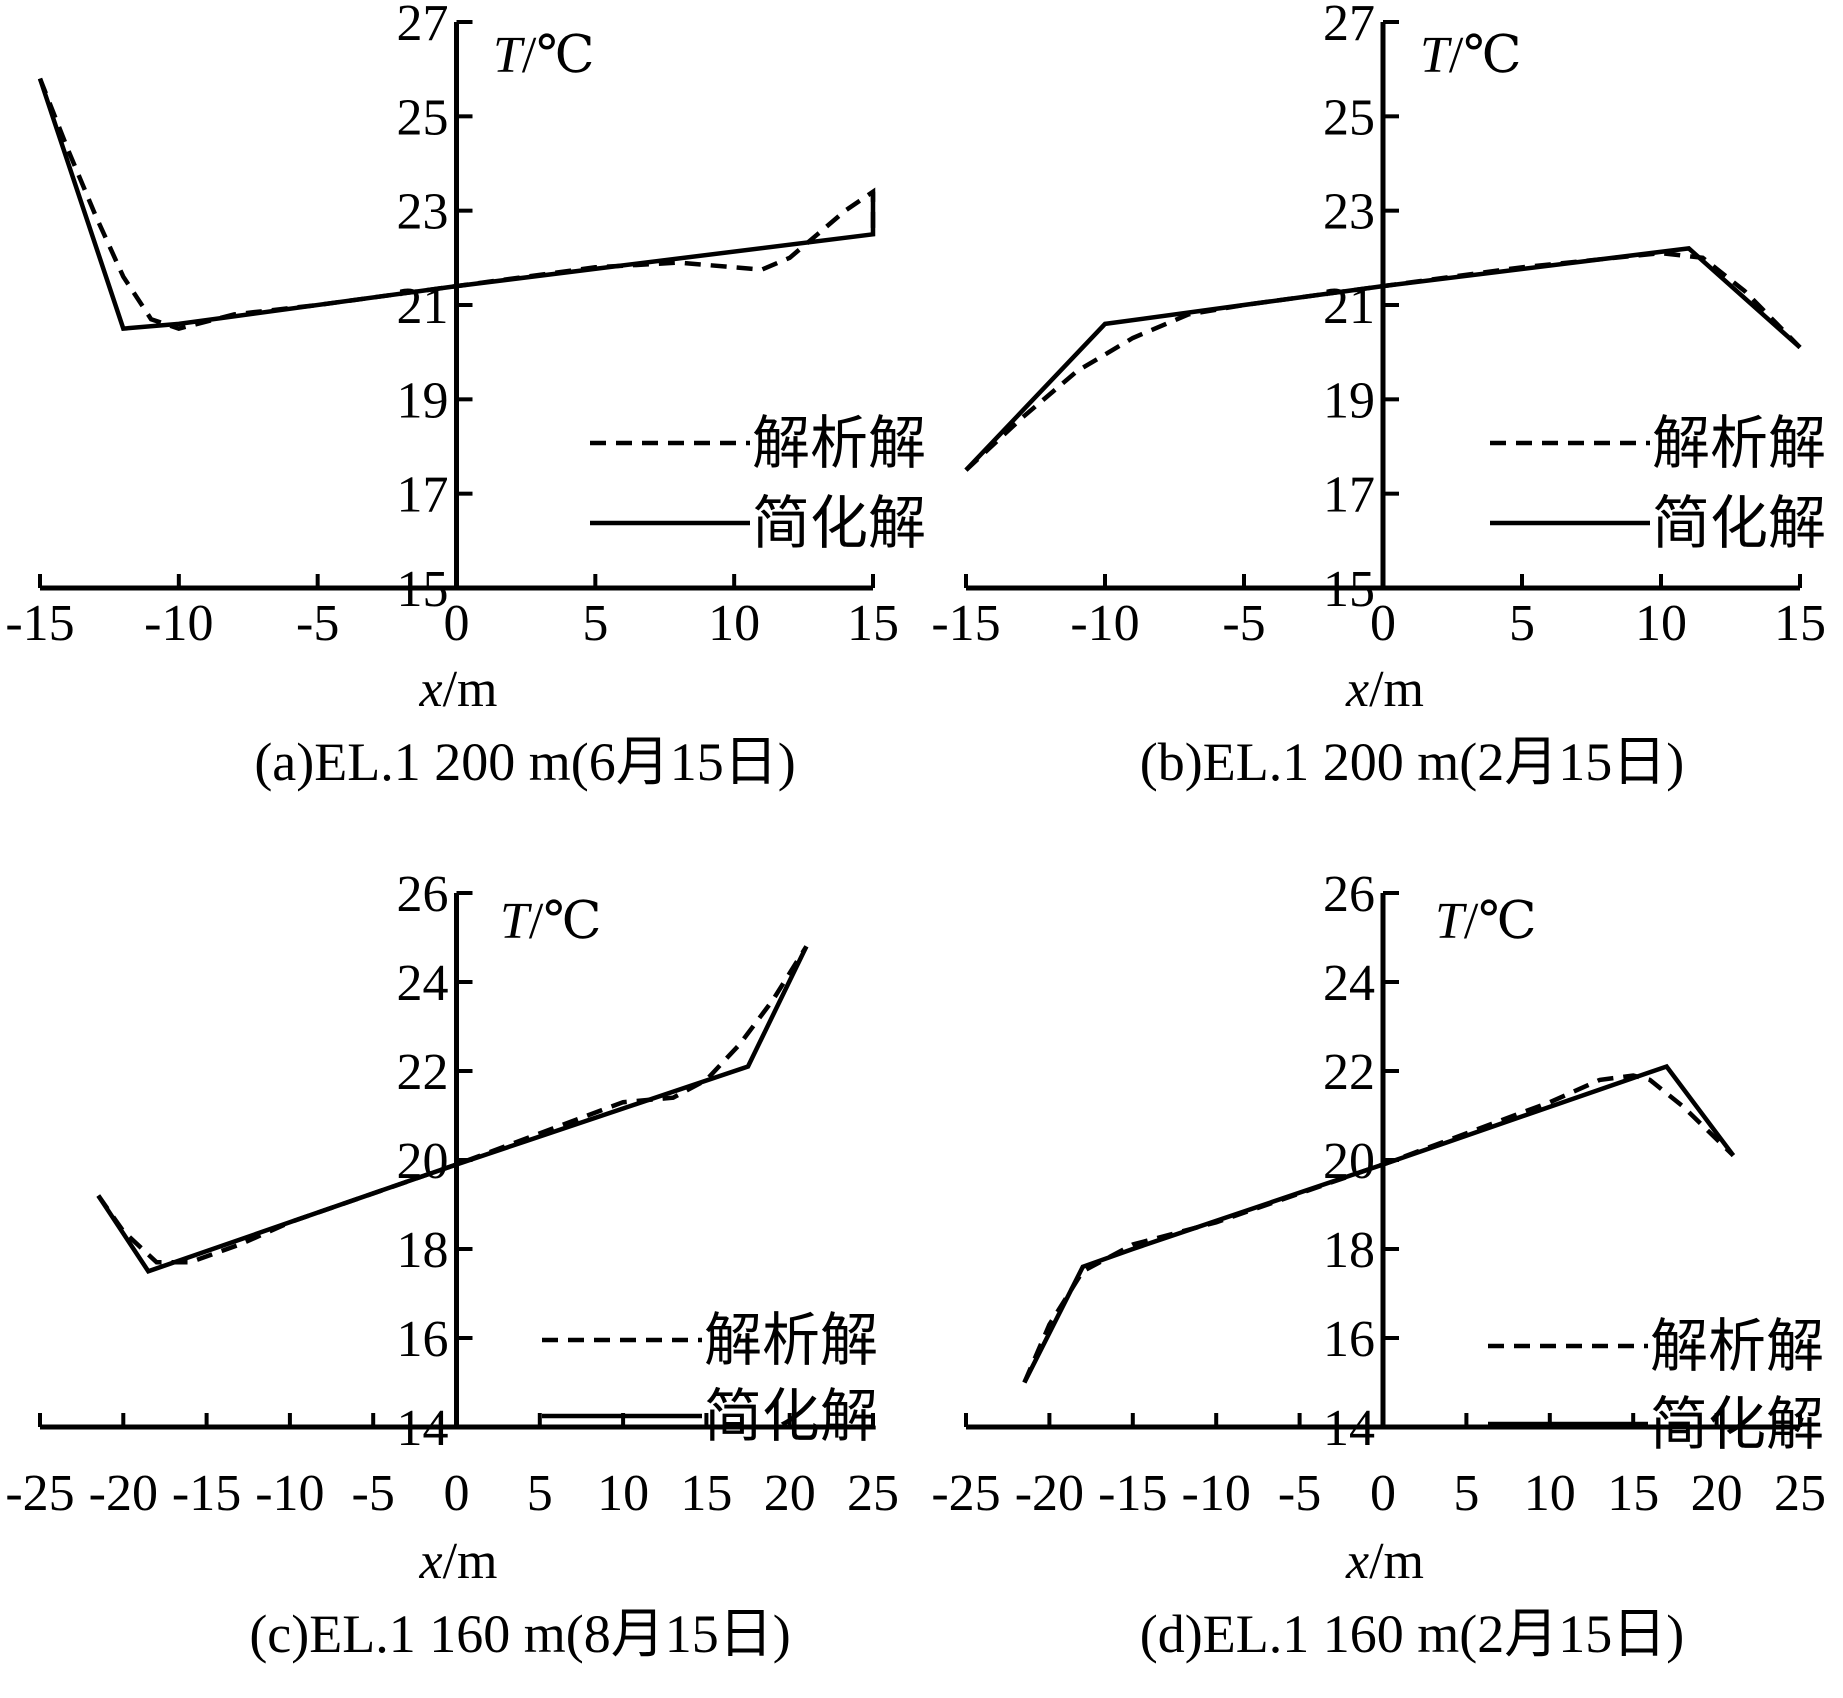 This screenshot has height=1698, width=1843. What do you see at coordinates (1349, 212) in the screenshot?
I see `y-tick-label: 23` at bounding box center [1349, 212].